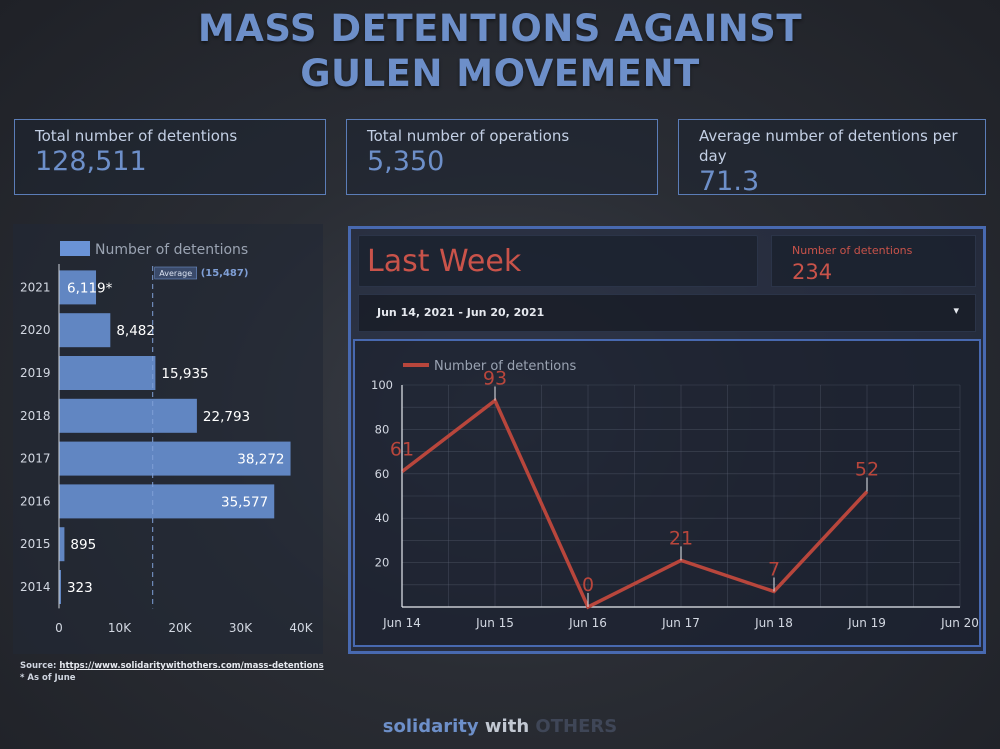  Describe the element at coordinates (667, 313) in the screenshot. I see `date-range-picker: Jun 14, 2021 - Jun 20, 2021 ▾` at that location.